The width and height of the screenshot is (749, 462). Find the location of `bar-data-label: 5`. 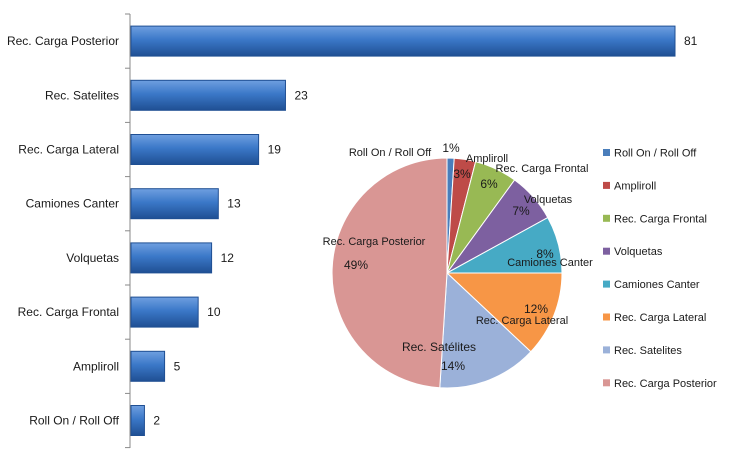

bar-data-label: 5 is located at coordinates (177, 366).